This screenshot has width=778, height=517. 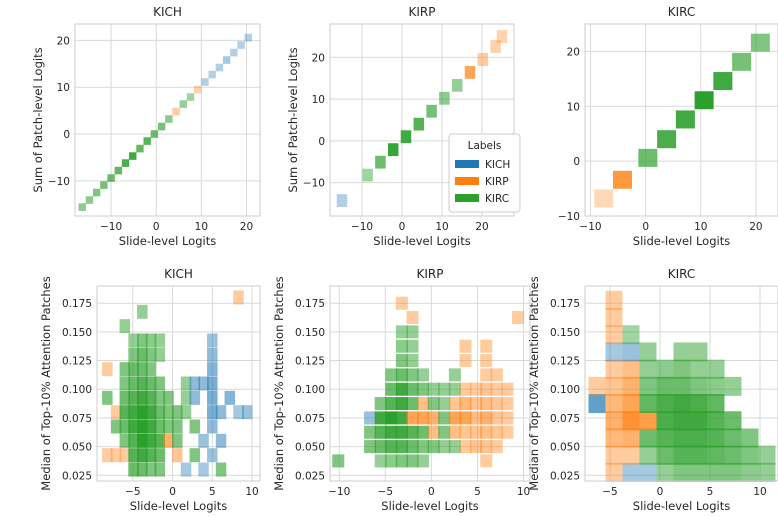 I want to click on y-axis-label: Median of Top-10% Attention Patches, so click(x=534, y=383).